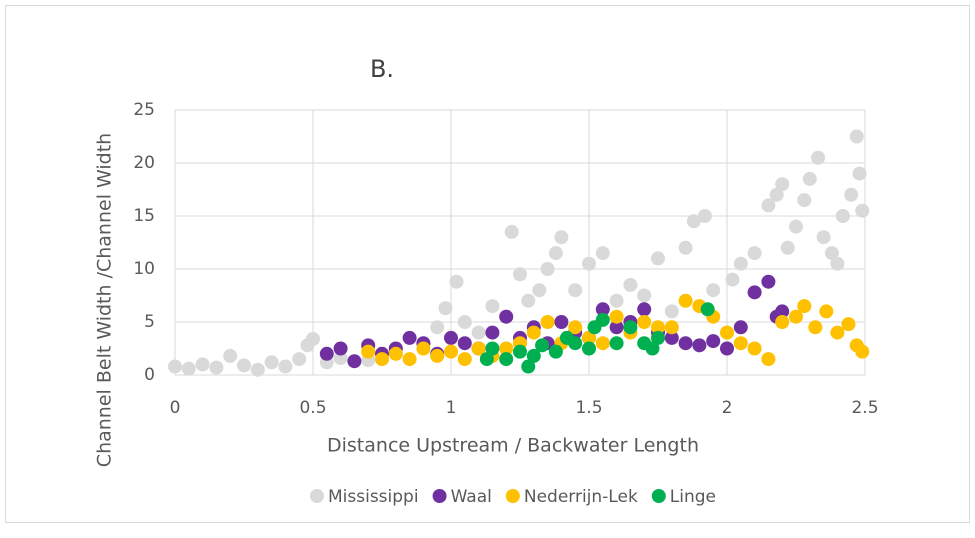 This screenshot has height=538, width=975. Describe the element at coordinates (588, 408) in the screenshot. I see `x-tick-label: 1.5` at that location.